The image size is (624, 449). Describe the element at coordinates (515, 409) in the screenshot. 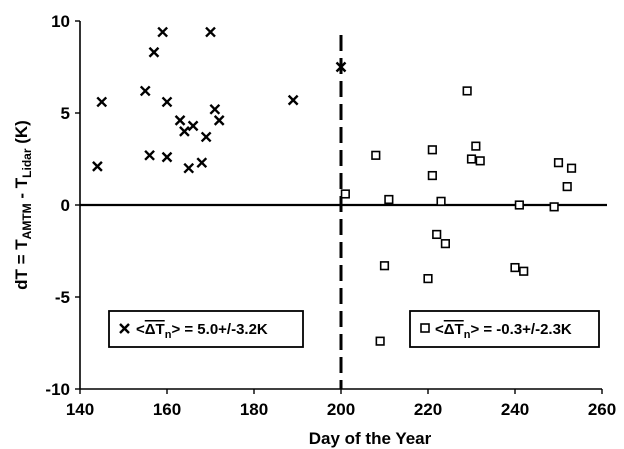

I see `x-tick-label: 240` at that location.